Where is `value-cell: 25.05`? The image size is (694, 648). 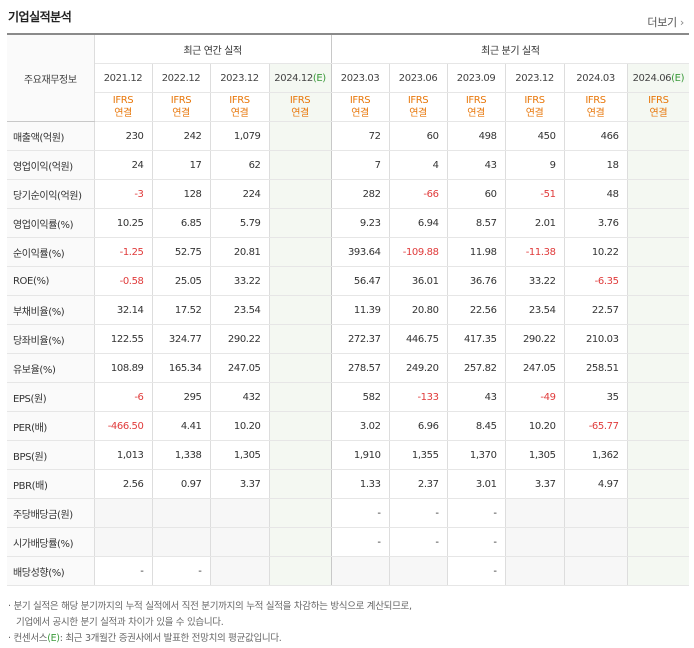 value-cell: 25.05 is located at coordinates (181, 281).